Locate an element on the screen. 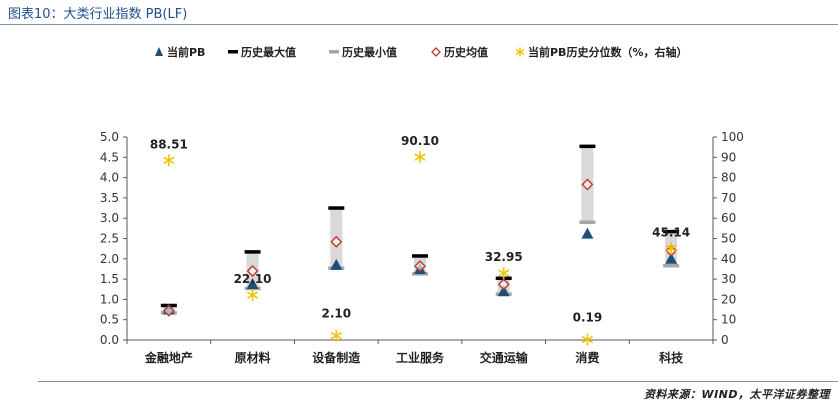  source-note: 资料来源：WIND，太平洋证券整理 is located at coordinates (736, 394).